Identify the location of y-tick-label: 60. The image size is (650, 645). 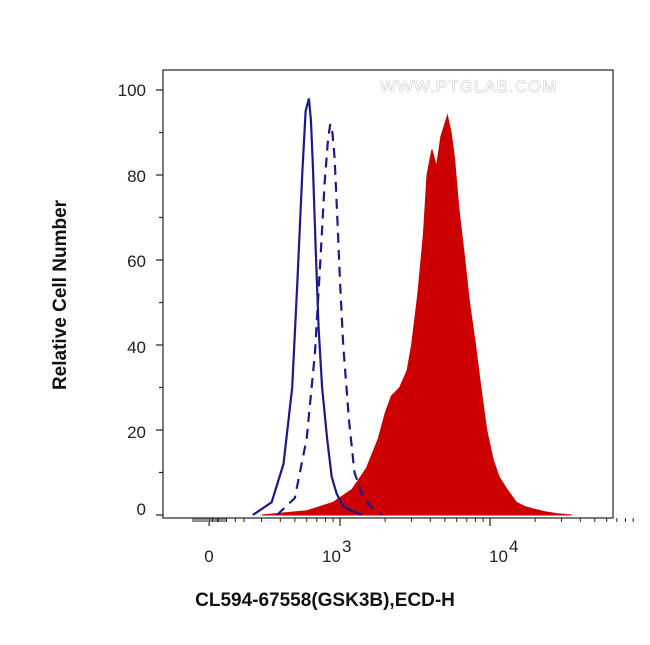
(136, 261).